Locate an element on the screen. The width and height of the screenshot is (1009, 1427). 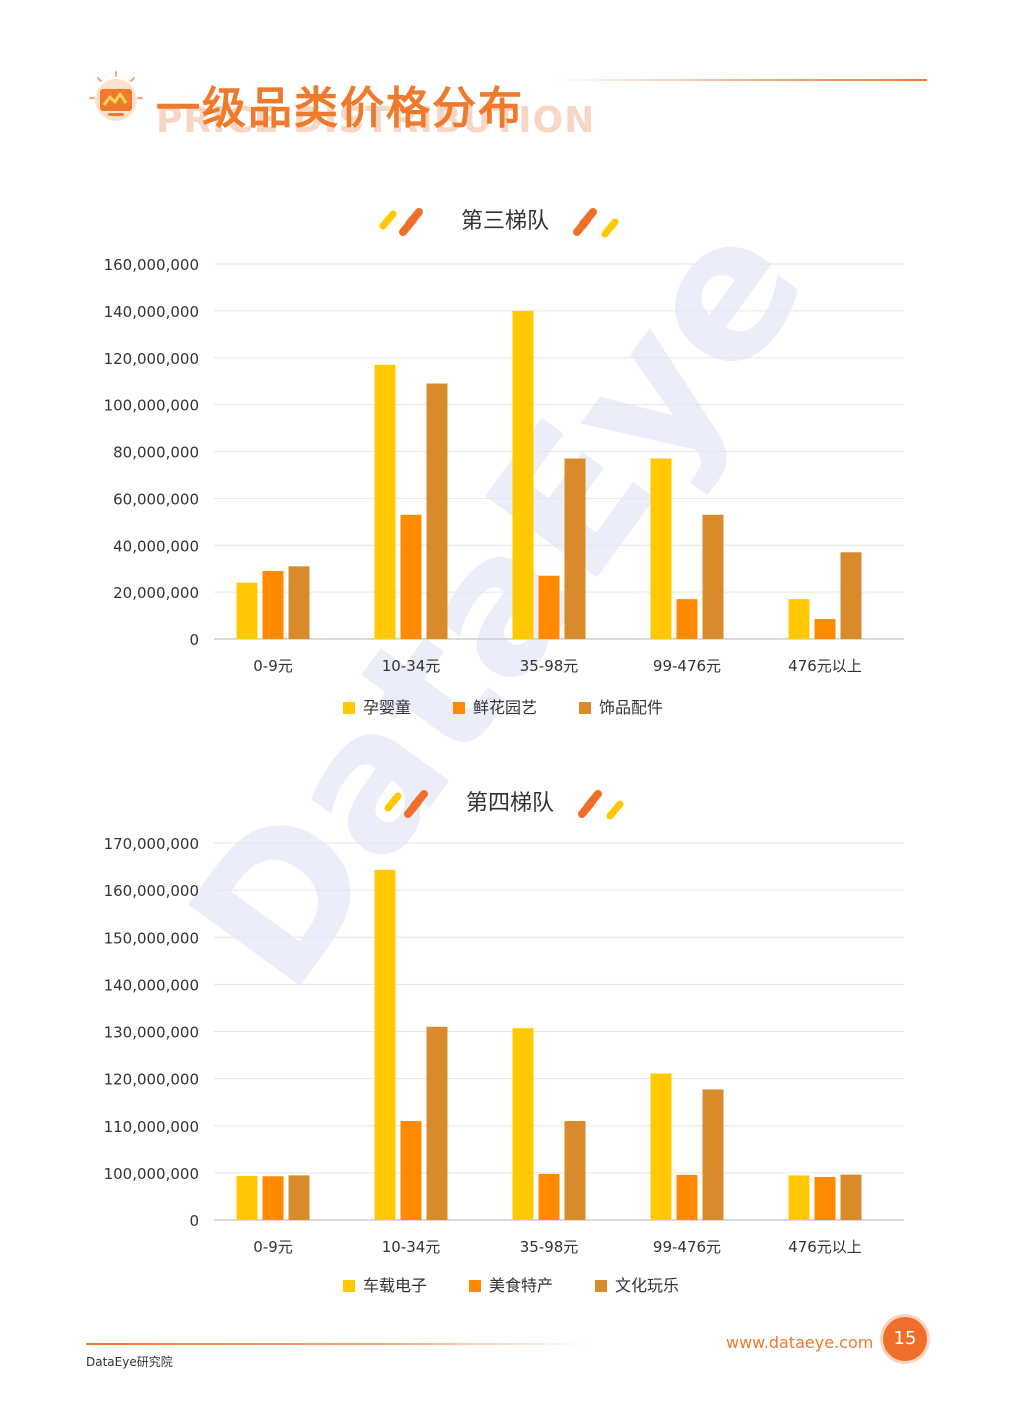
footer-divider is located at coordinates (336, 1344).